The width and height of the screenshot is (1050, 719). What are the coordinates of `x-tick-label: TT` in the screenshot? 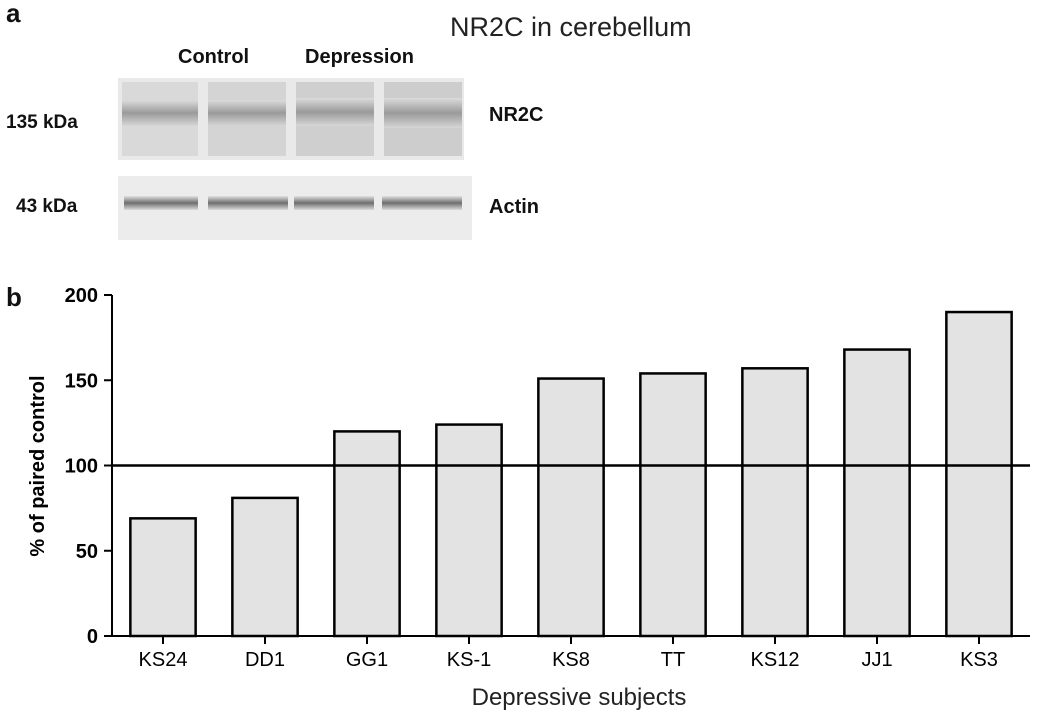 It's located at (673, 660).